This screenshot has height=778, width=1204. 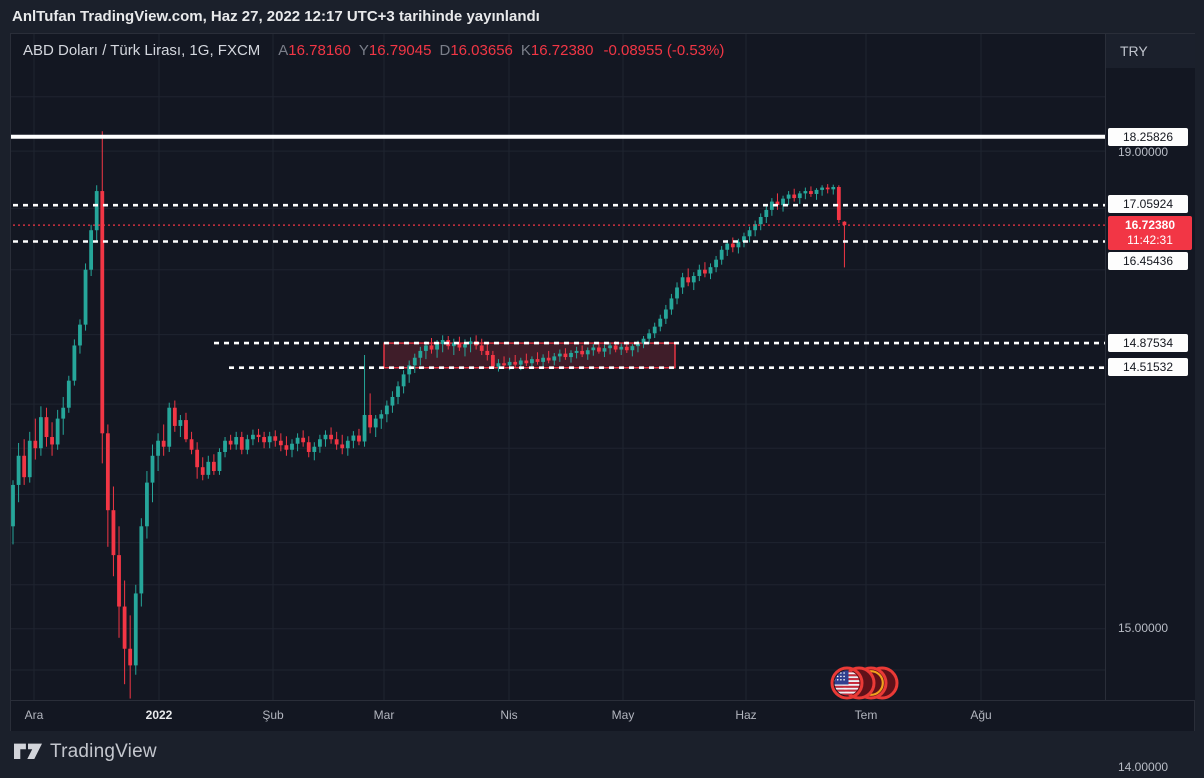 I want to click on high-value: 16.79045, so click(x=400, y=50).